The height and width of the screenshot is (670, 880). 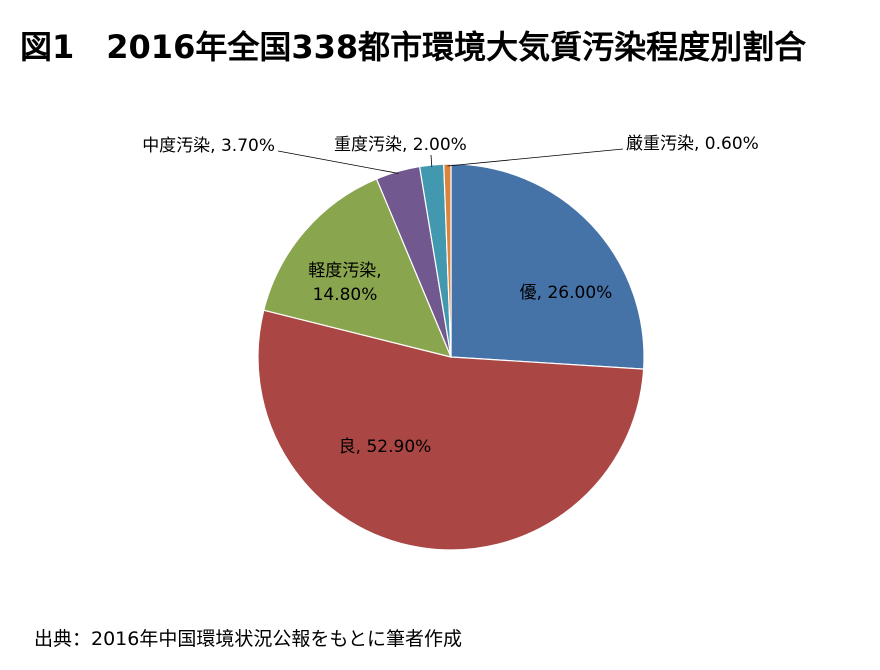 What do you see at coordinates (385, 447) in the screenshot?
I see `slice-label: 良, 52.90%` at bounding box center [385, 447].